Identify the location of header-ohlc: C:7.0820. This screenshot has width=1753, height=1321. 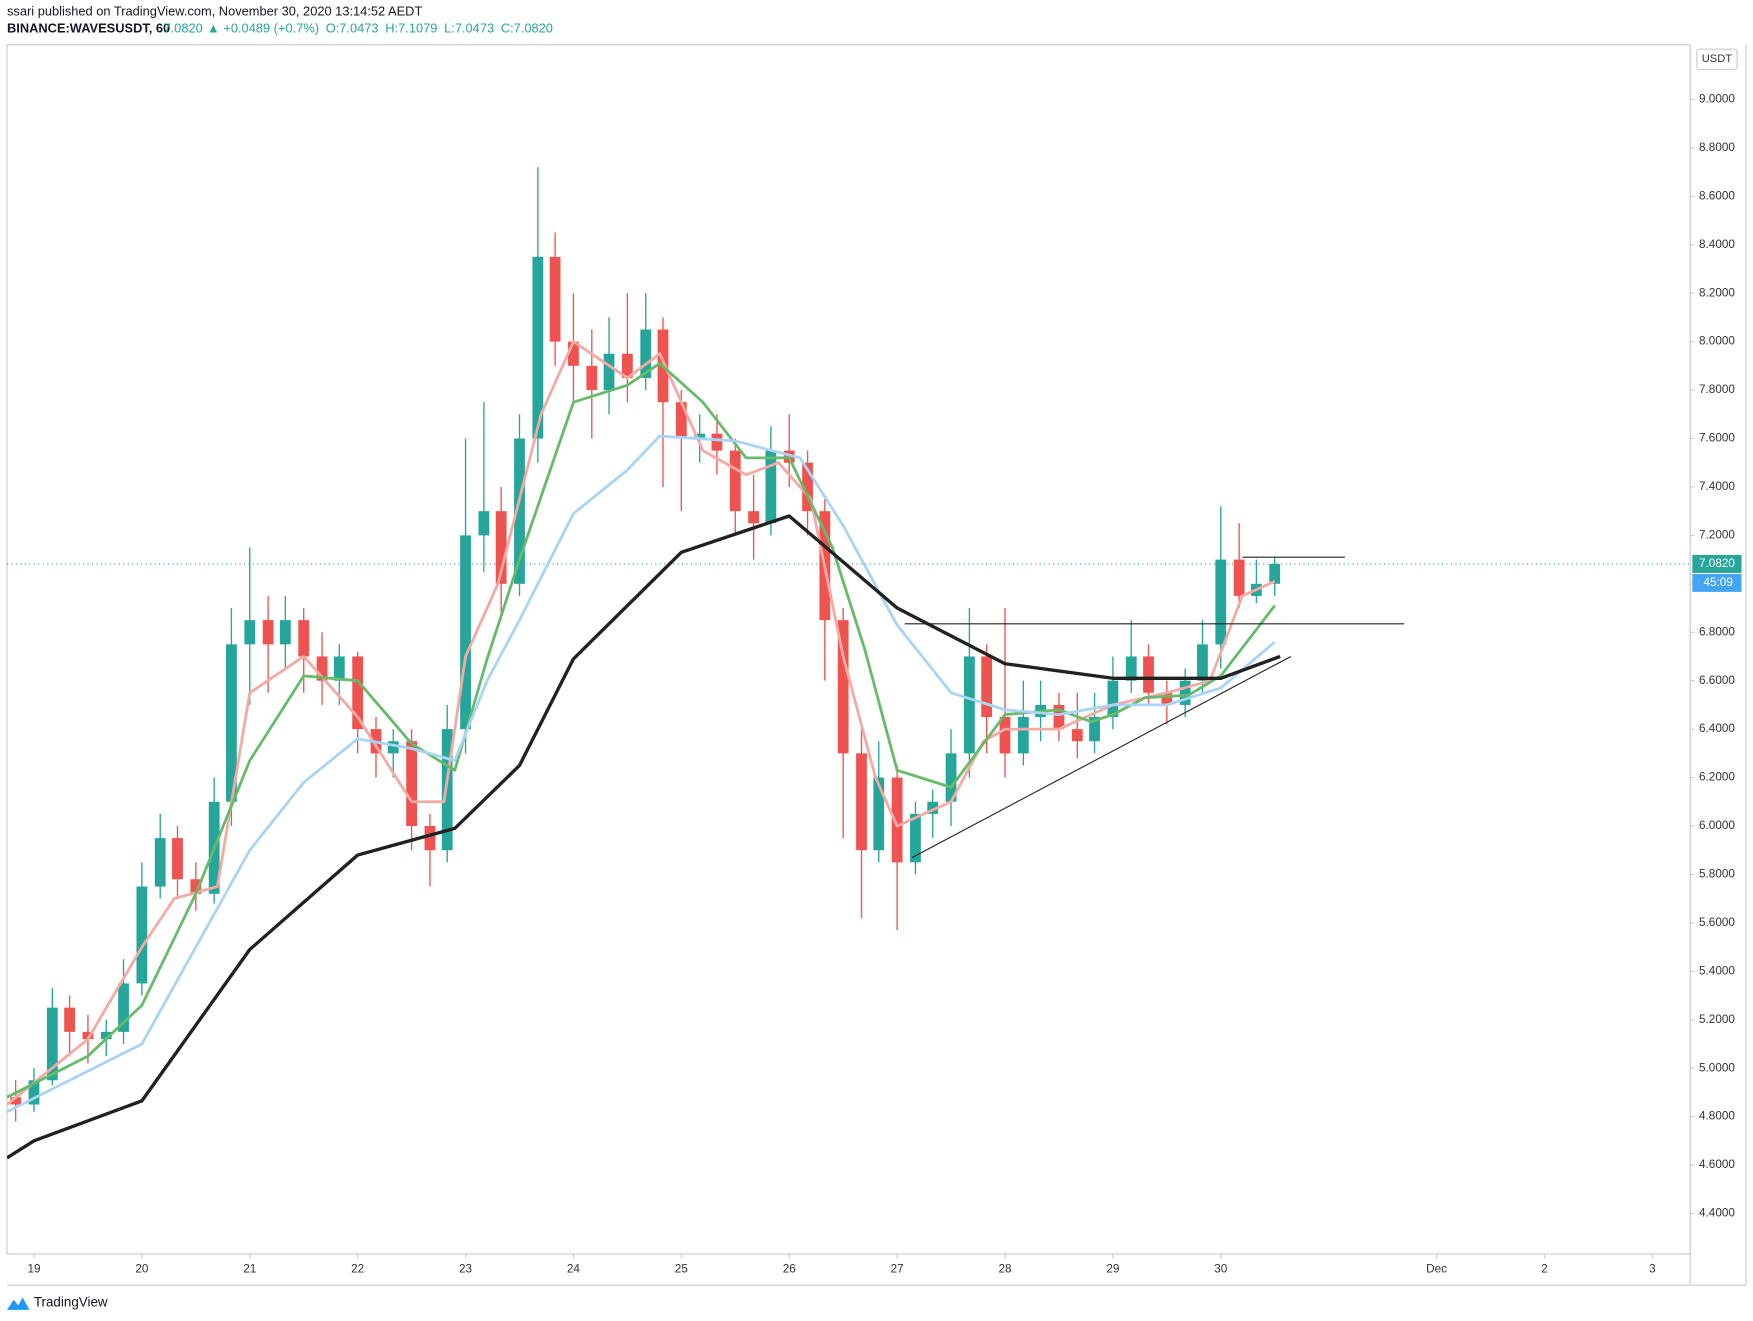
(527, 27).